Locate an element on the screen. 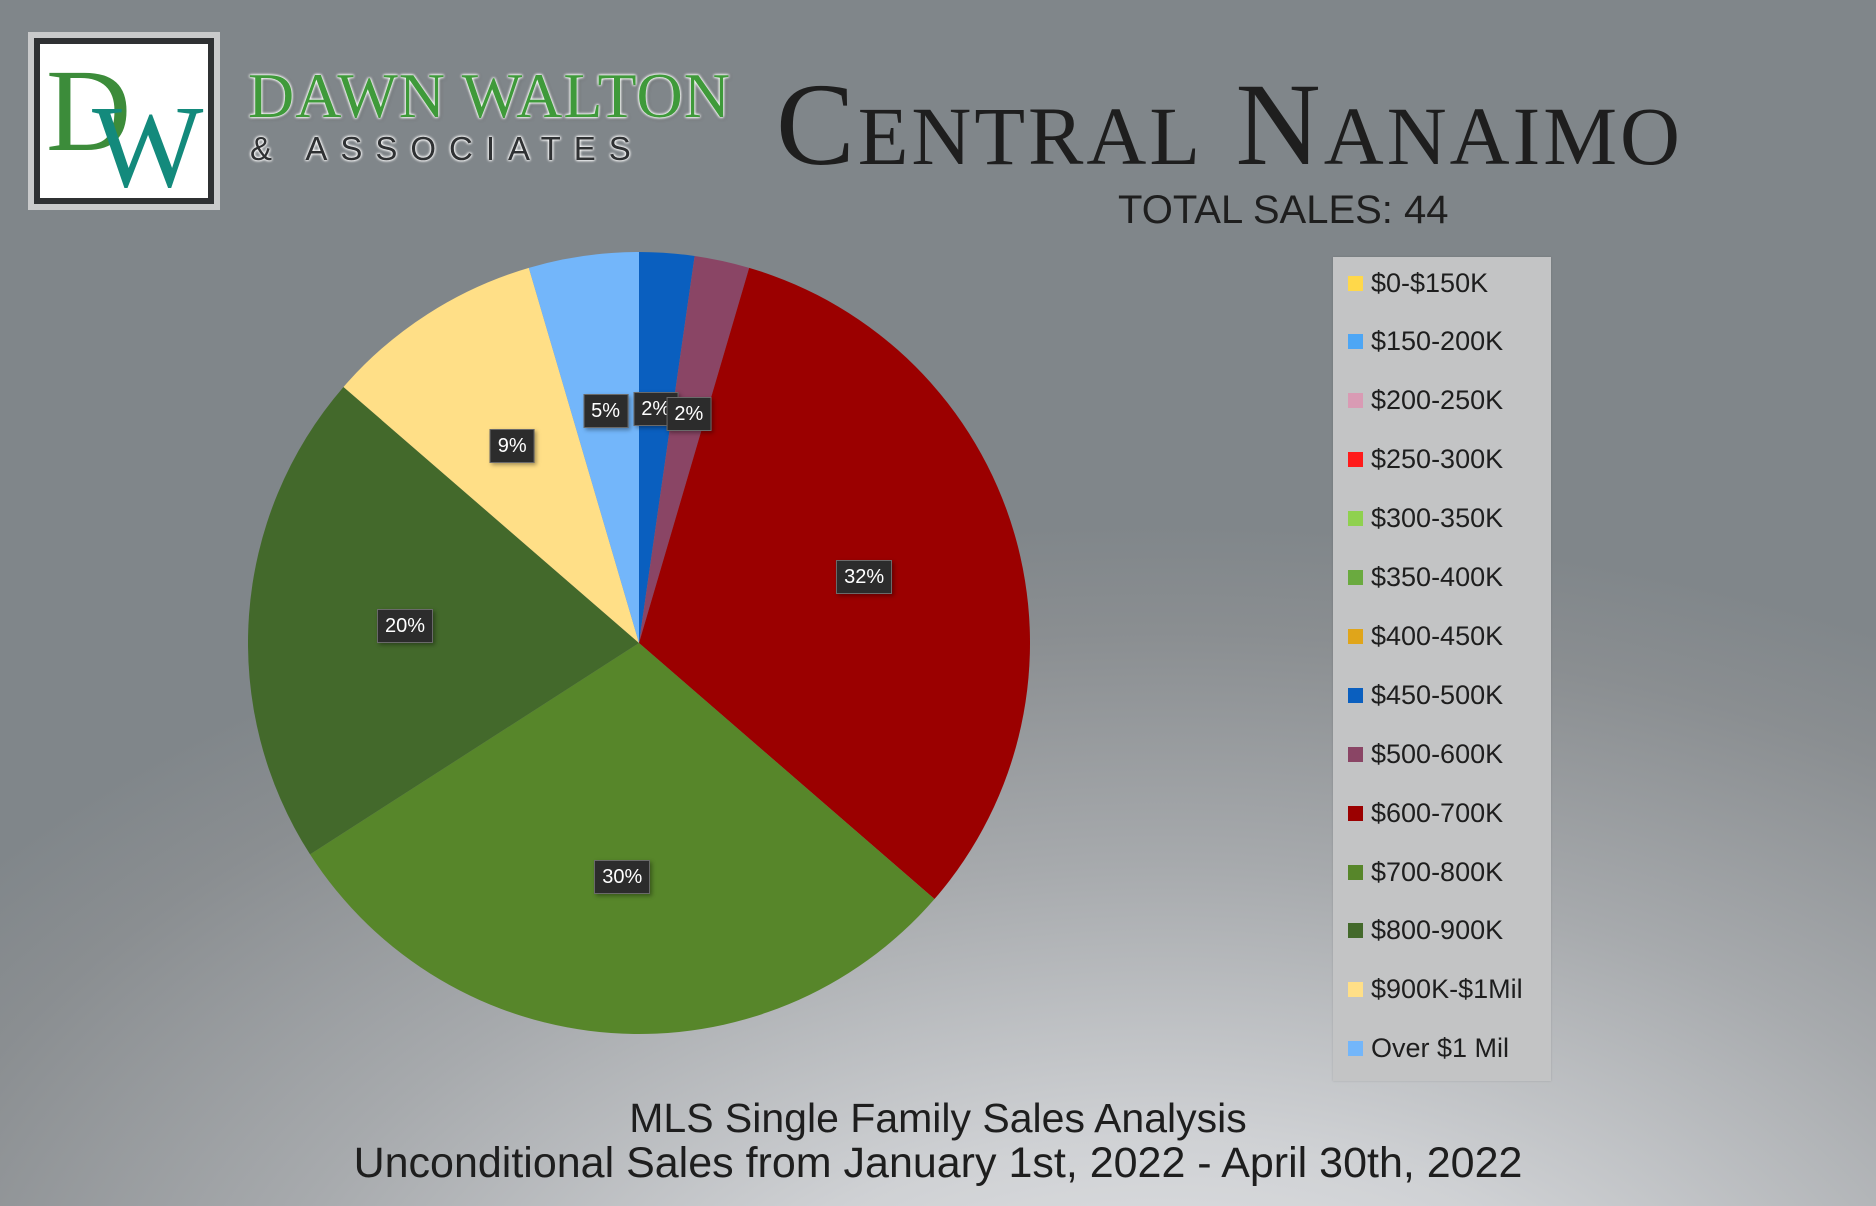  pie-slice-800-900k is located at coordinates (443, 620).